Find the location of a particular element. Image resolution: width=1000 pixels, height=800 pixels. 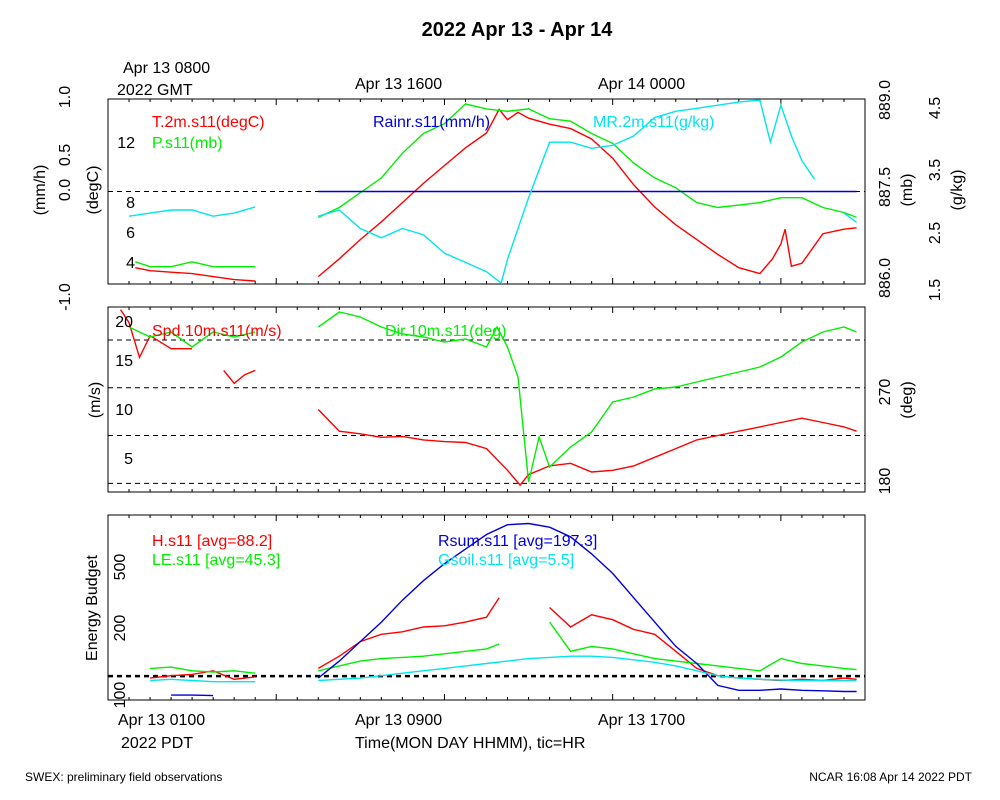

legend-entry: MR.2m.s11(g/kg) is located at coordinates (654, 122).